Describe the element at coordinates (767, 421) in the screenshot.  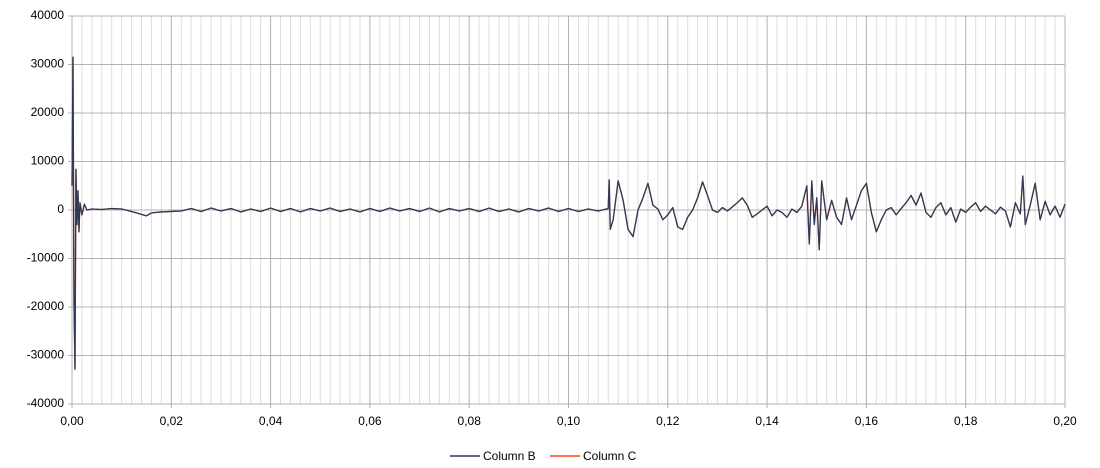
I see `x-tick-label: 0,14` at that location.